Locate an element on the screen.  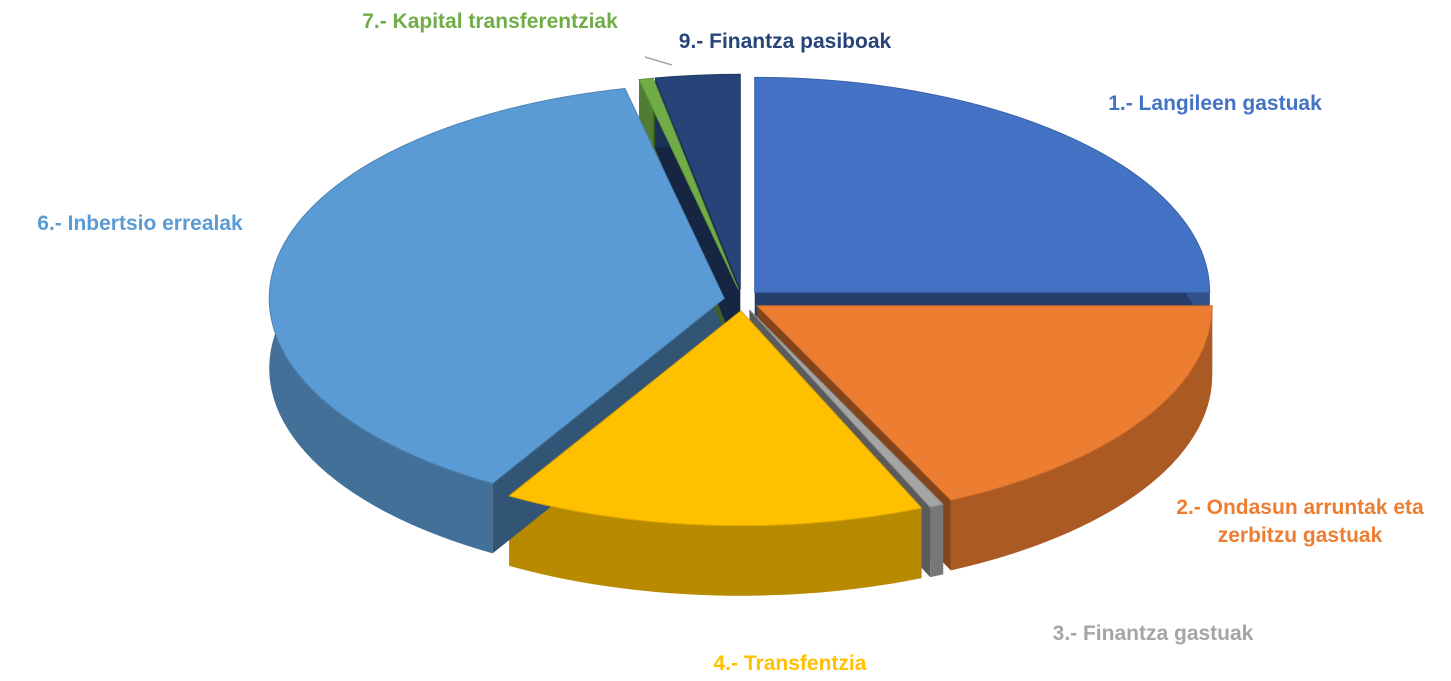
slice-label: 6.- Inbertsio errealak is located at coordinates (140, 223).